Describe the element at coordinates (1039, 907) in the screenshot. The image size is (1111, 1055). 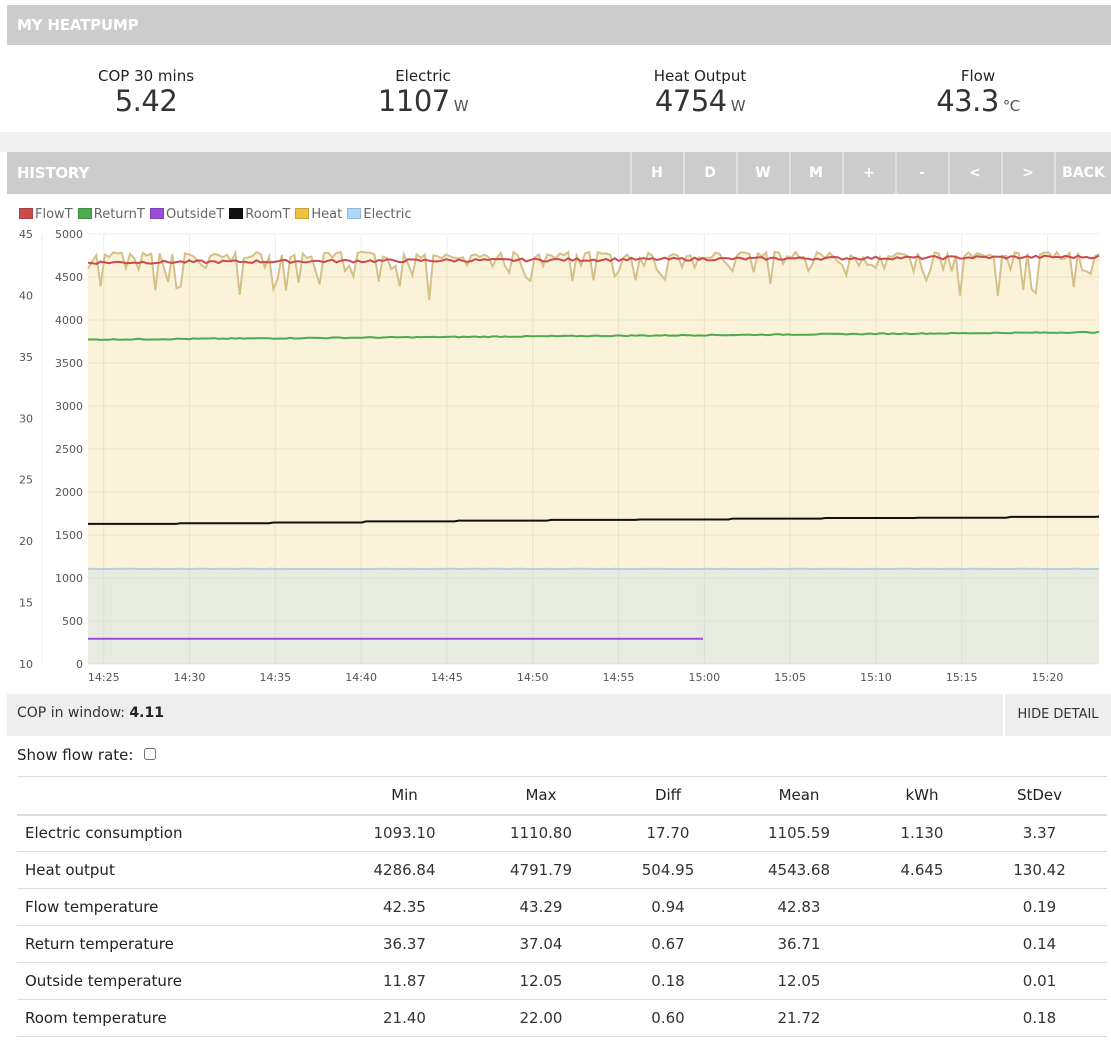
I see `cell-stdev: 0.19` at that location.